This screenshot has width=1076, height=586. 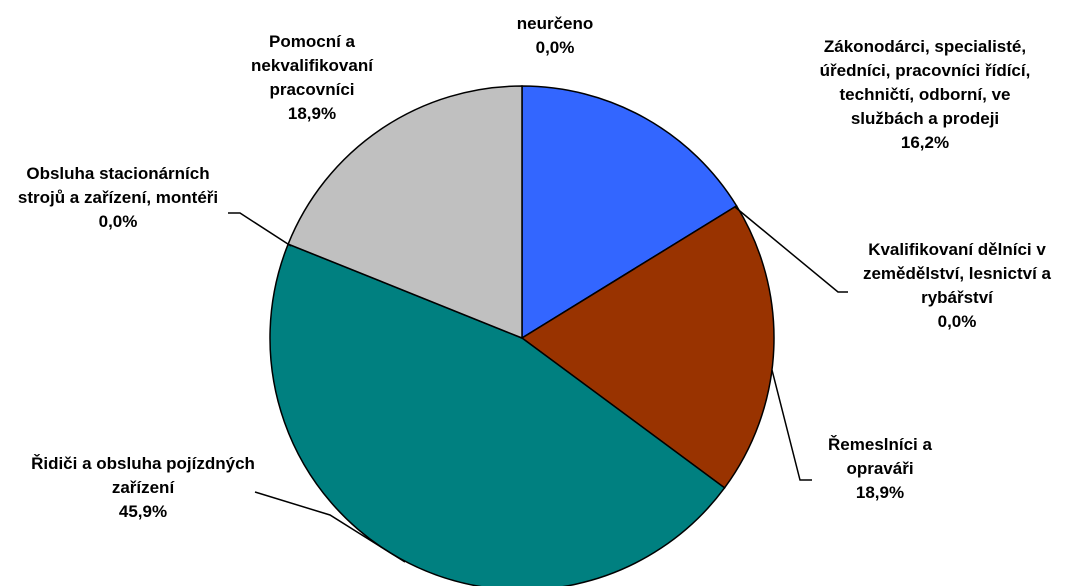 What do you see at coordinates (312, 65) in the screenshot?
I see `category-name: Pomocní a nekvalifikovaní pracovníci` at bounding box center [312, 65].